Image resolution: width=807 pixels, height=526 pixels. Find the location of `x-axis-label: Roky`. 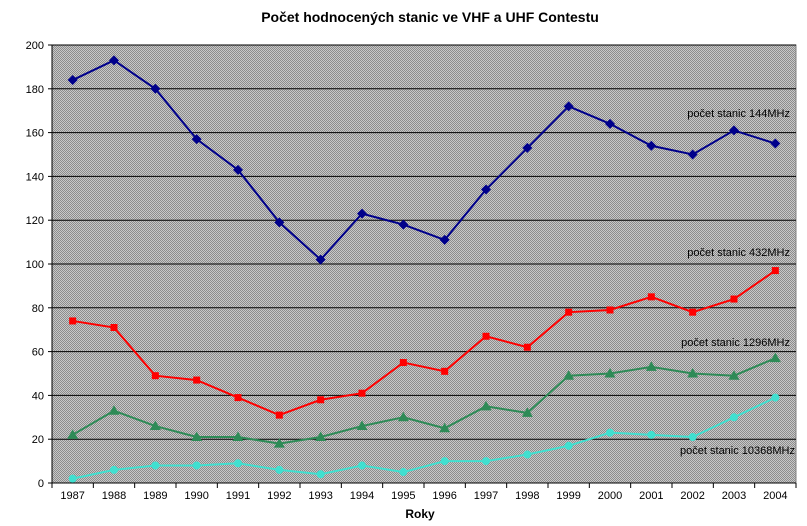

x-axis-label: Roky is located at coordinates (420, 514).